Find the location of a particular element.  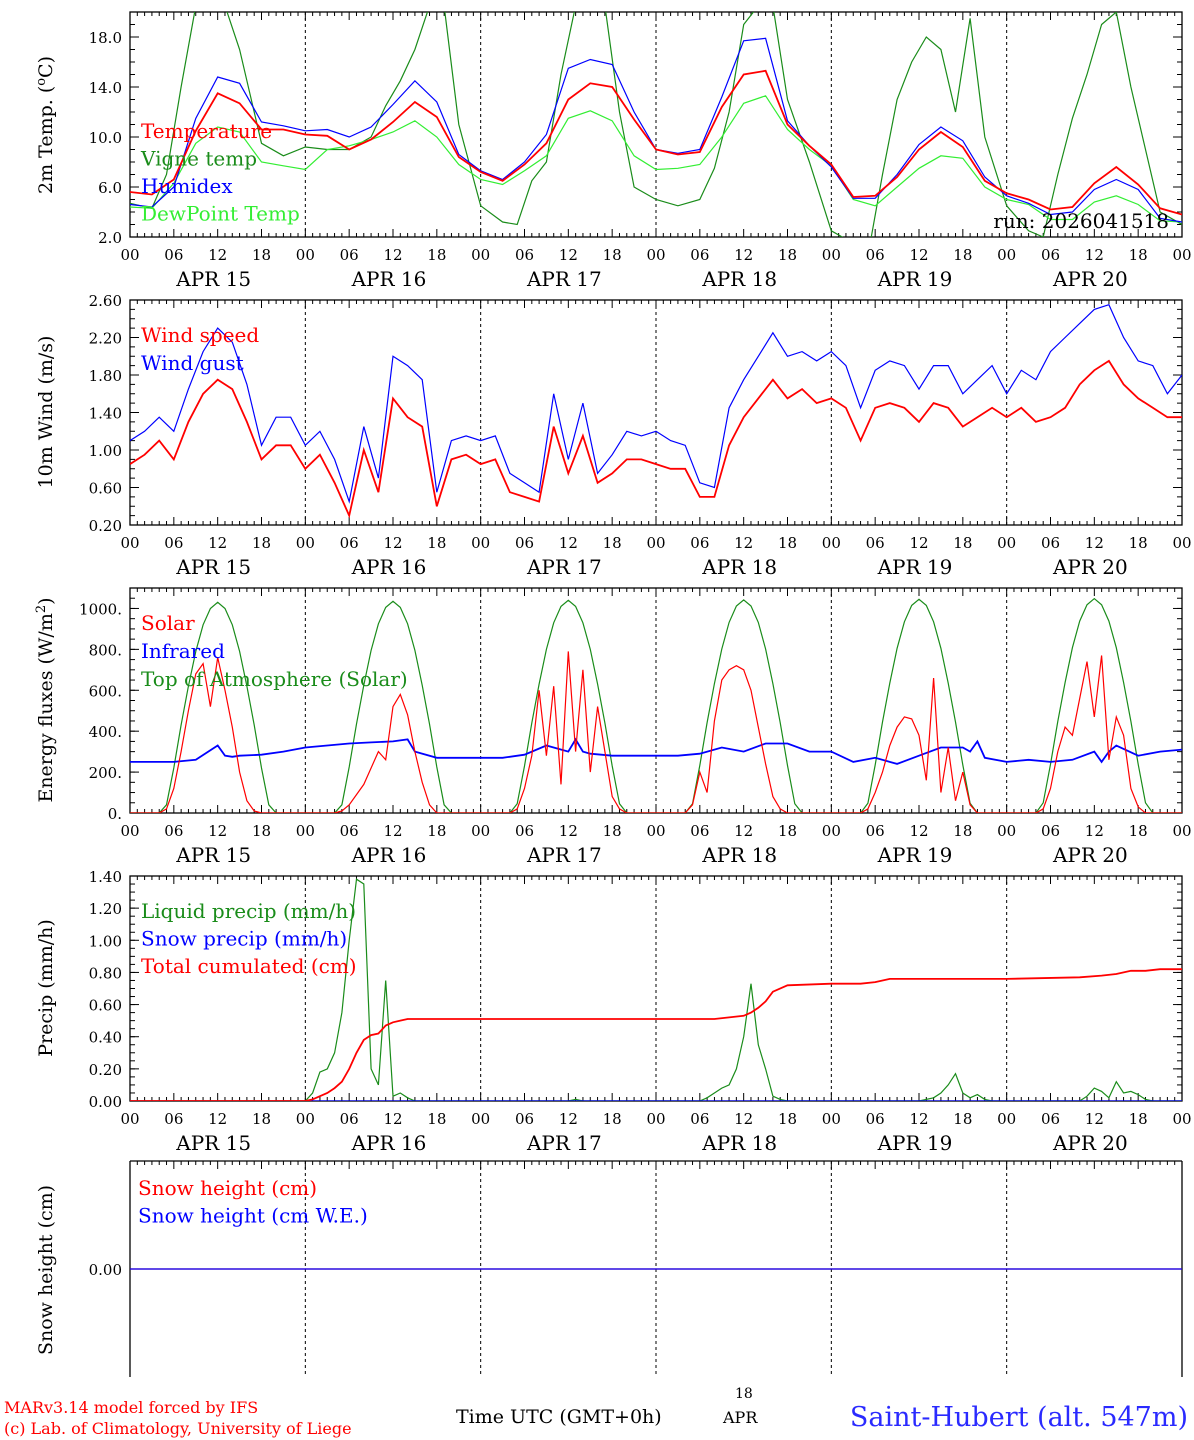

y-axis-label: Precip (mm/h) is located at coordinates (46, 988).